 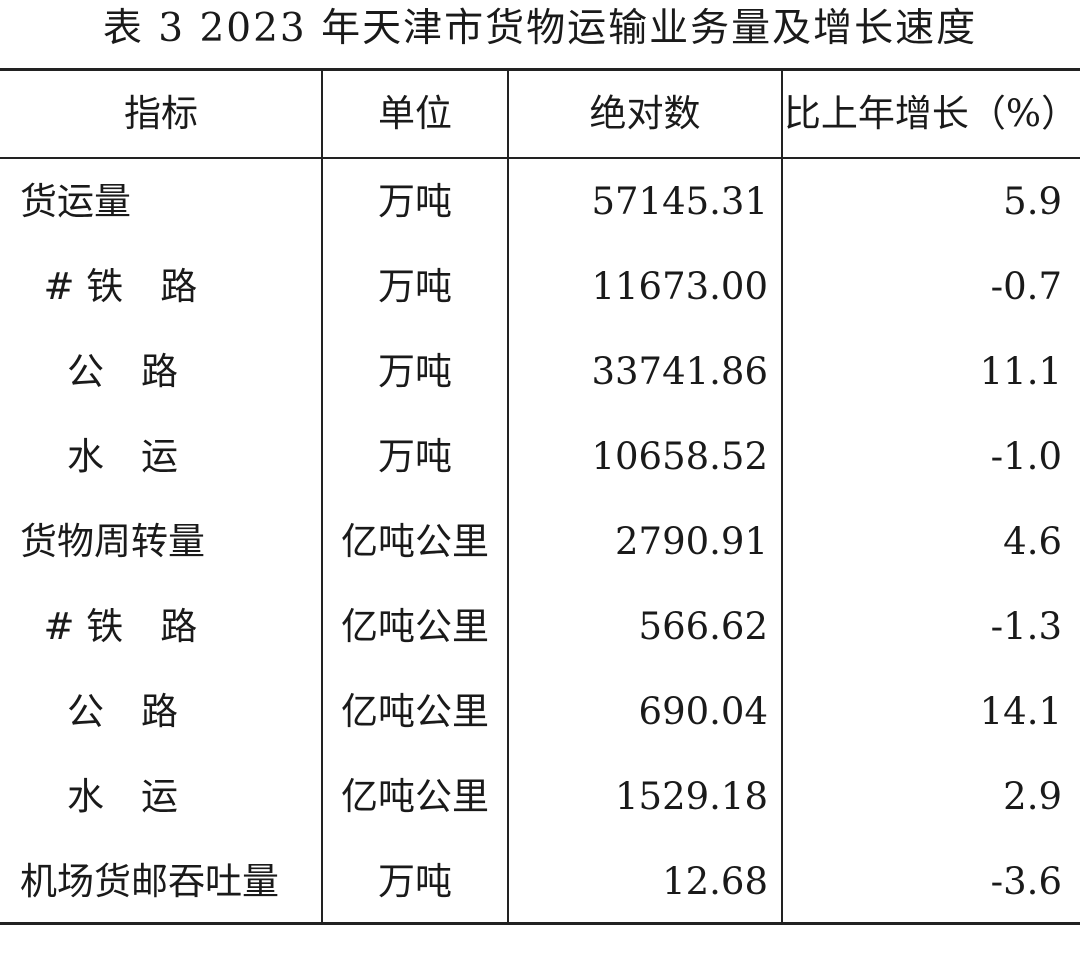 I want to click on row-absolute: 10658.52, so click(x=679, y=456).